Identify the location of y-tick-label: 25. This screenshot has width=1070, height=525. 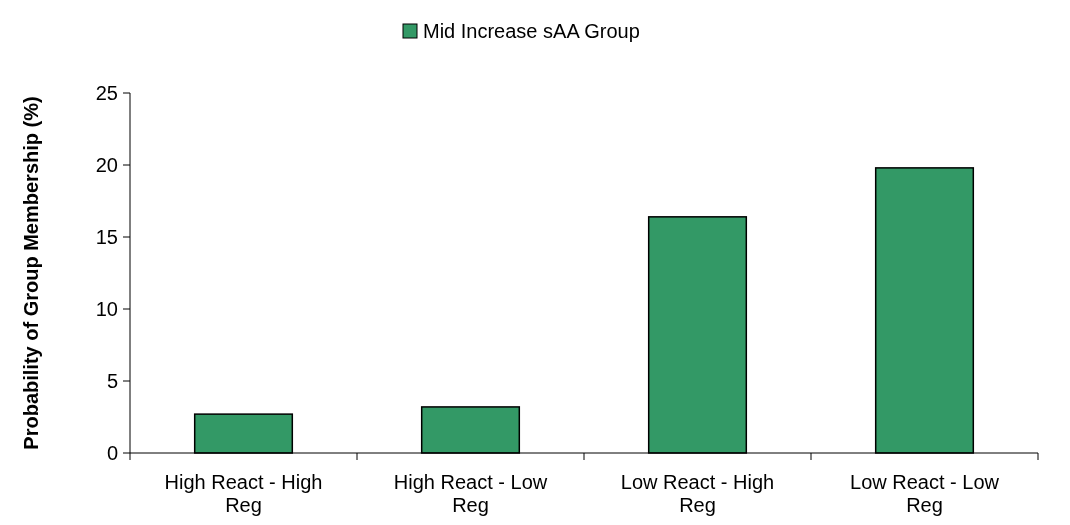
(106, 93).